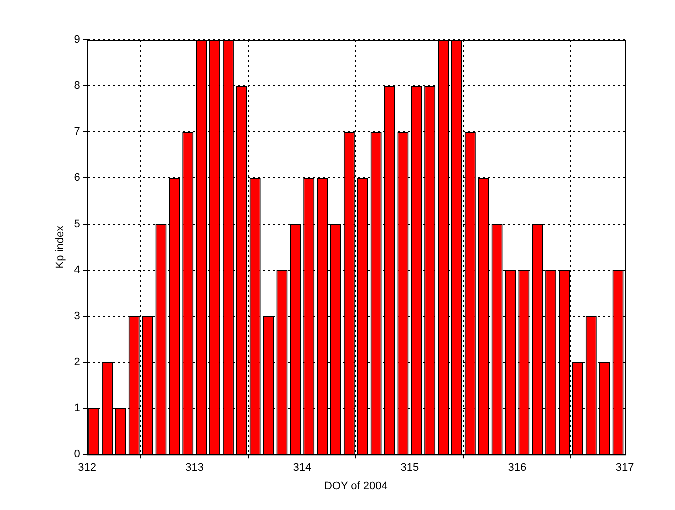  I want to click on y-tick-label: 6, so click(77, 178).